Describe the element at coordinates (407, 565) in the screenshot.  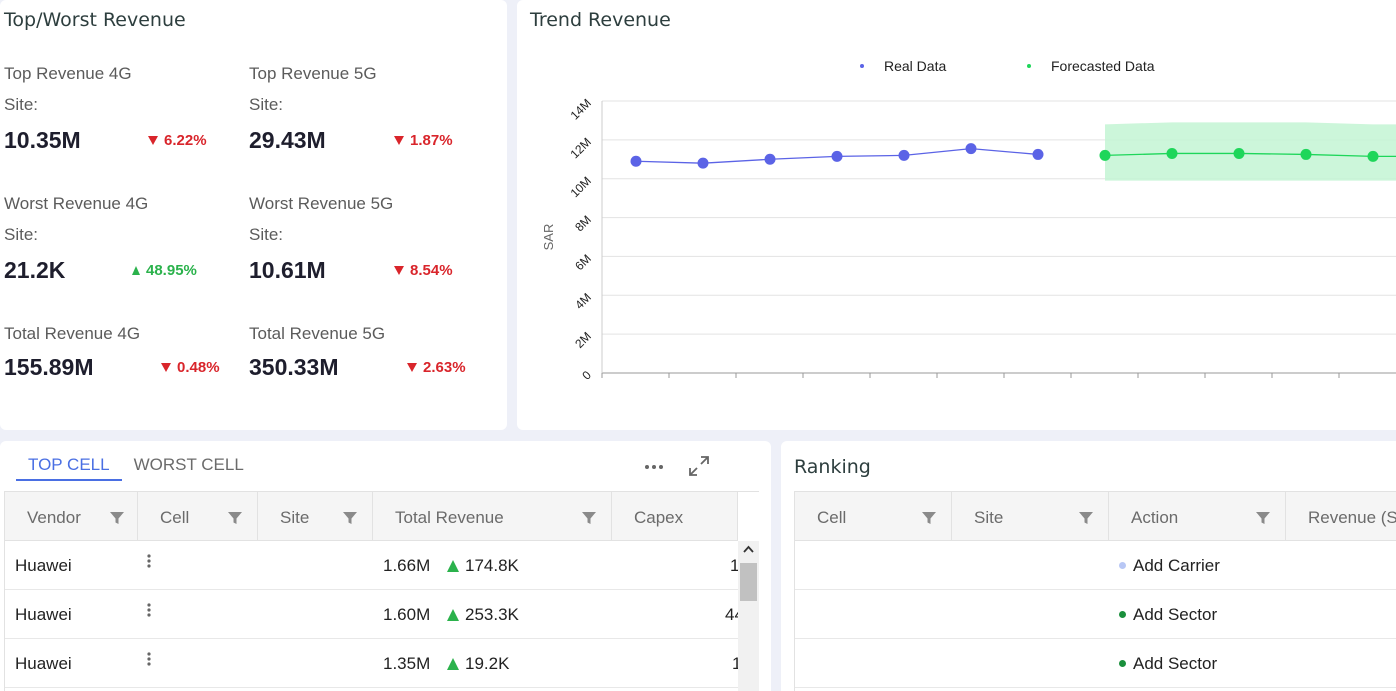
I see `total-revenue-cell: 1.66M` at that location.